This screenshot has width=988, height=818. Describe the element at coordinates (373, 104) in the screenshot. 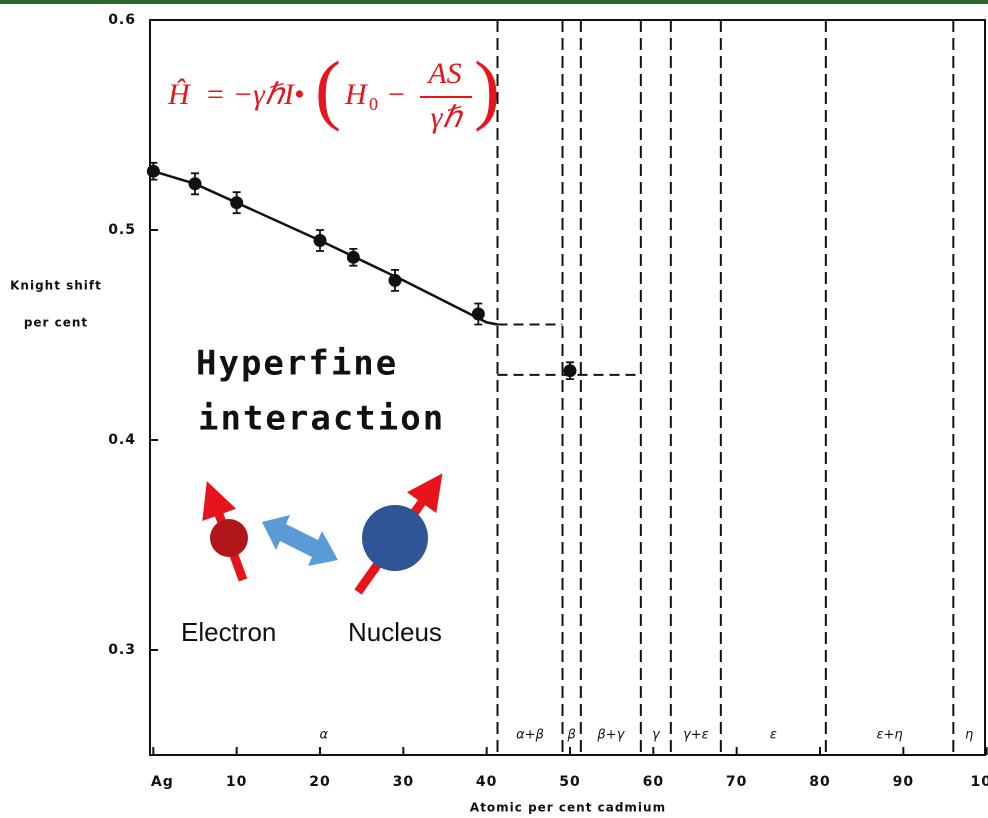

I see `formula-sub: 0` at that location.